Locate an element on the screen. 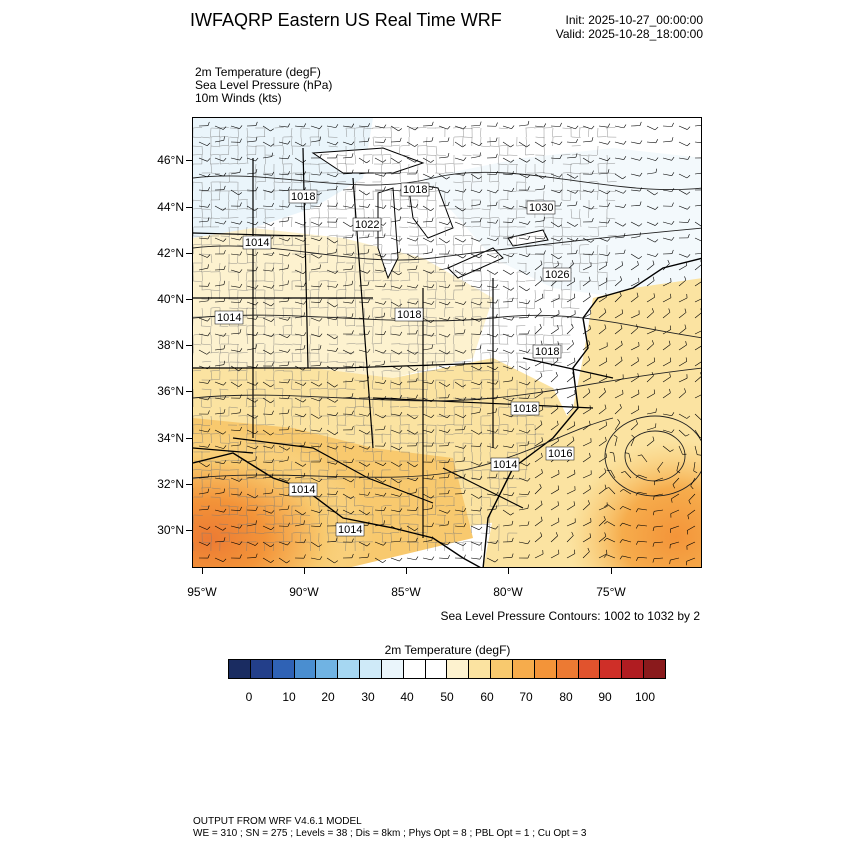  pressure-label: 1018 is located at coordinates (303, 197).